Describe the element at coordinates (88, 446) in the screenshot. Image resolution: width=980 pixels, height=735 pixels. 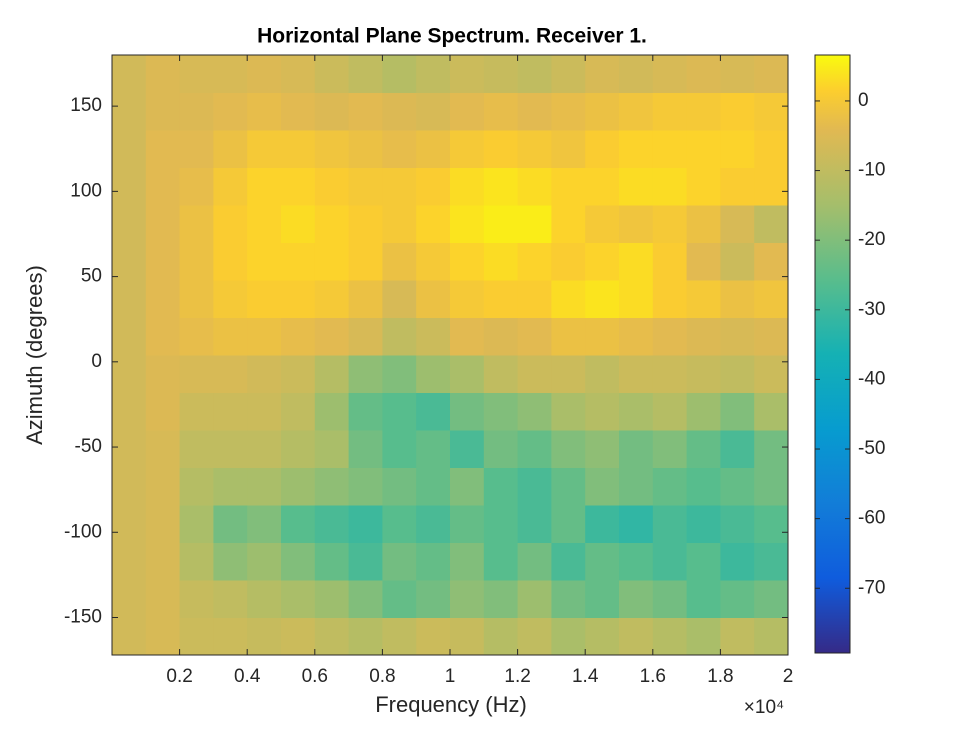
I see `y-tick-label: -50` at that location.